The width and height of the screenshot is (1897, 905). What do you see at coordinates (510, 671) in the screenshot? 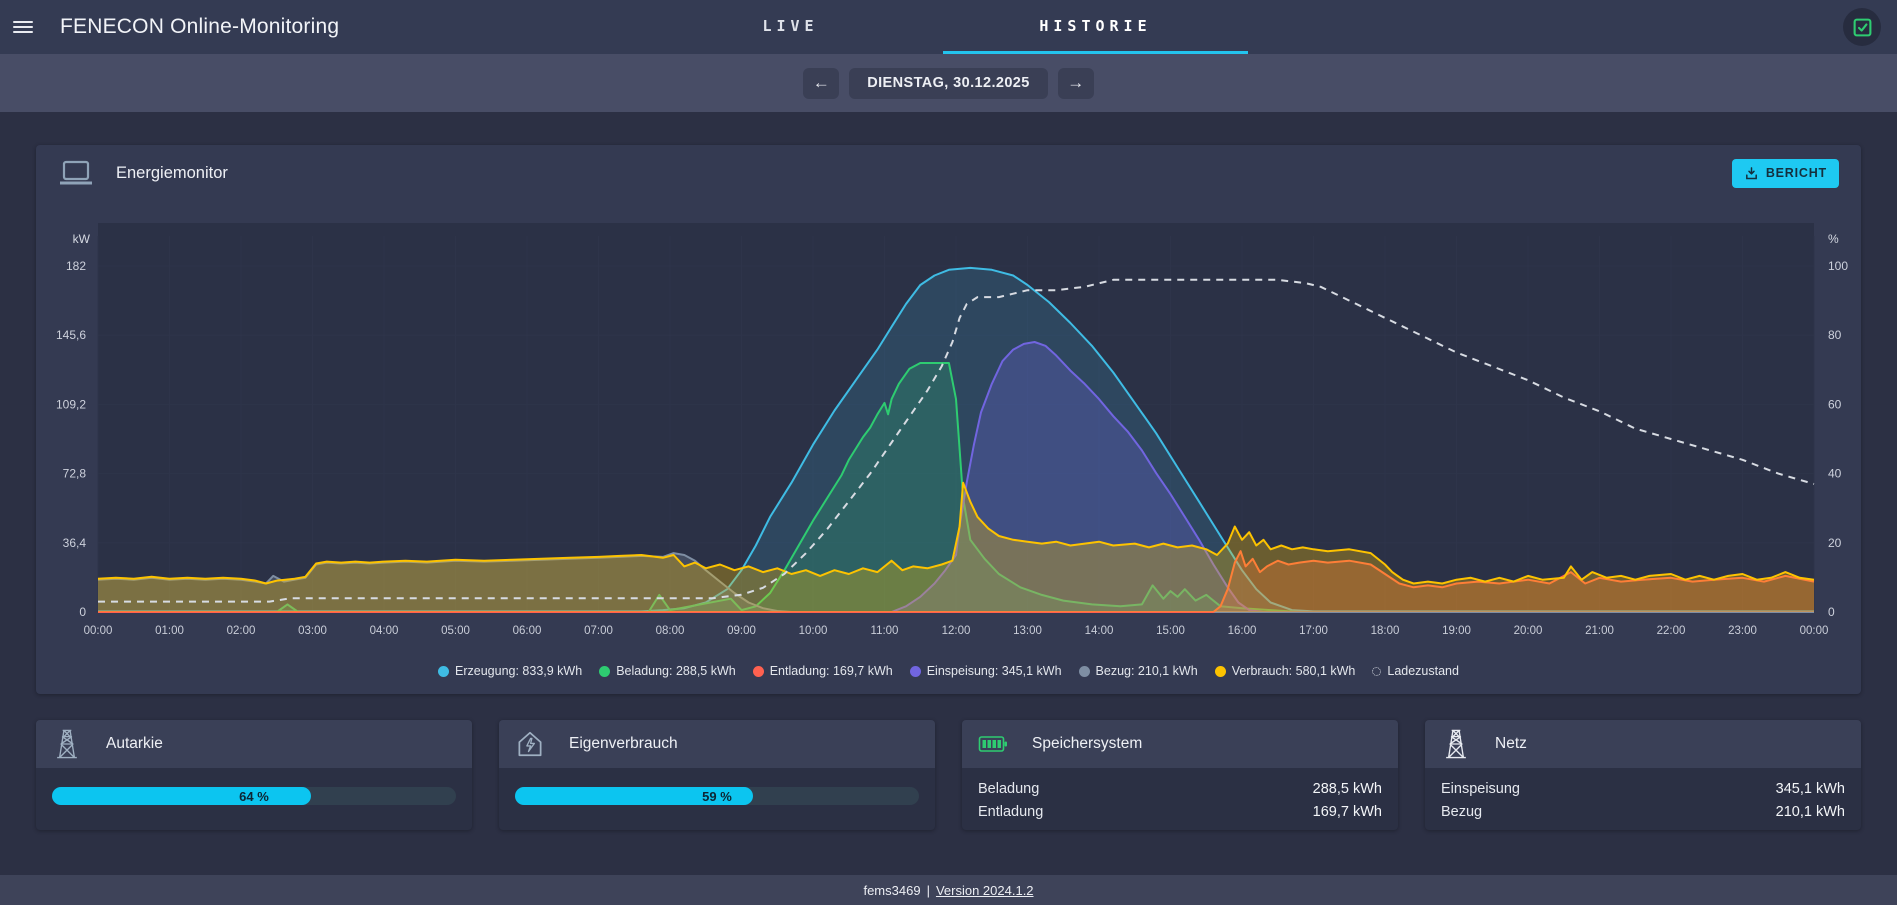
I see `legend-item-erzeugung: Erzeugung: 833,9 kWh` at bounding box center [510, 671].